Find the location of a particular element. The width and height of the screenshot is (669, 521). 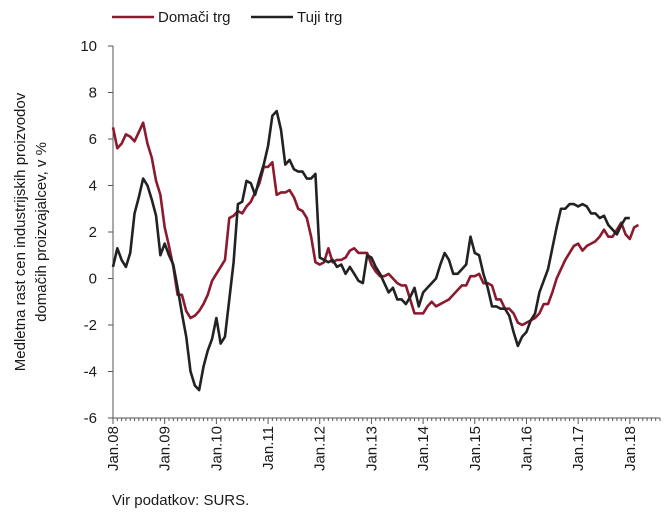

y-axis-title-line: domačih proizvajalcev, v % is located at coordinates (41, 232).